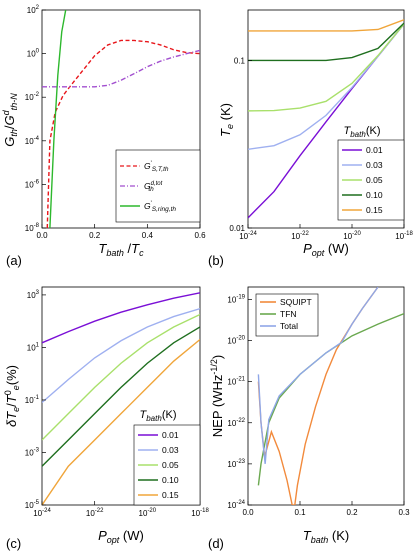 The width and height of the screenshot is (416, 558). Describe the element at coordinates (170, 465) in the screenshot. I see `legend-c-item-3: 0.05` at that location.